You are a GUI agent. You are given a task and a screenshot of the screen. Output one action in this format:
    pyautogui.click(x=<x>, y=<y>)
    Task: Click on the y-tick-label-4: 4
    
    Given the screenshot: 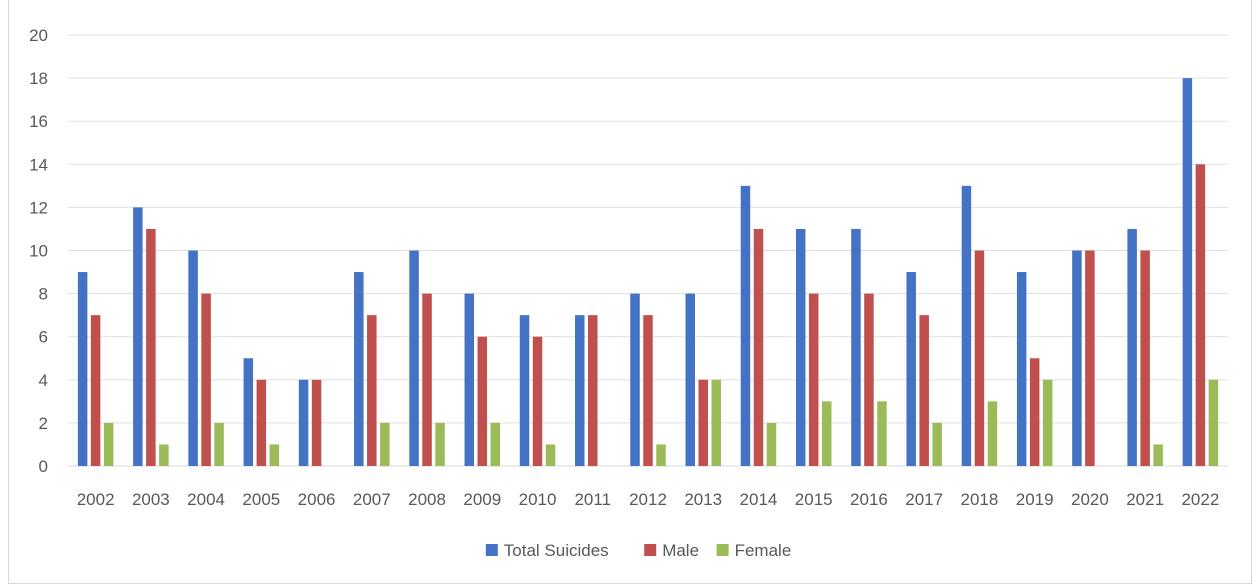 What is the action you would take?
    pyautogui.click(x=43, y=380)
    